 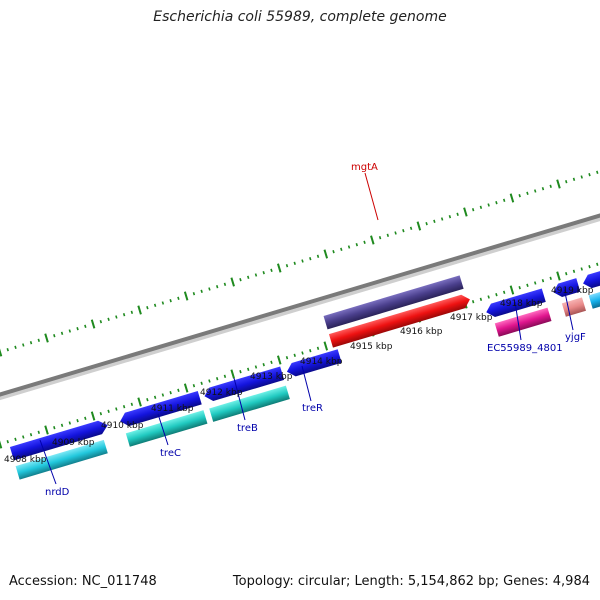 I want to click on gene-arrow-yjgF-blue, so click(x=566, y=288).